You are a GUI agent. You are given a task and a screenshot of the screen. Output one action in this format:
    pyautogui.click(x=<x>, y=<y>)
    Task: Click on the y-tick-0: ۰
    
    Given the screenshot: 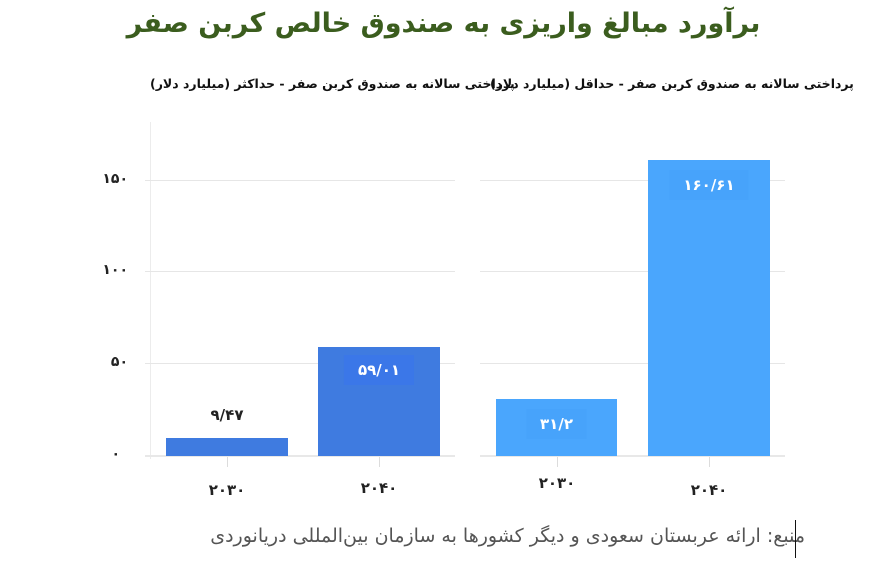 What is the action you would take?
    pyautogui.click(x=115, y=454)
    